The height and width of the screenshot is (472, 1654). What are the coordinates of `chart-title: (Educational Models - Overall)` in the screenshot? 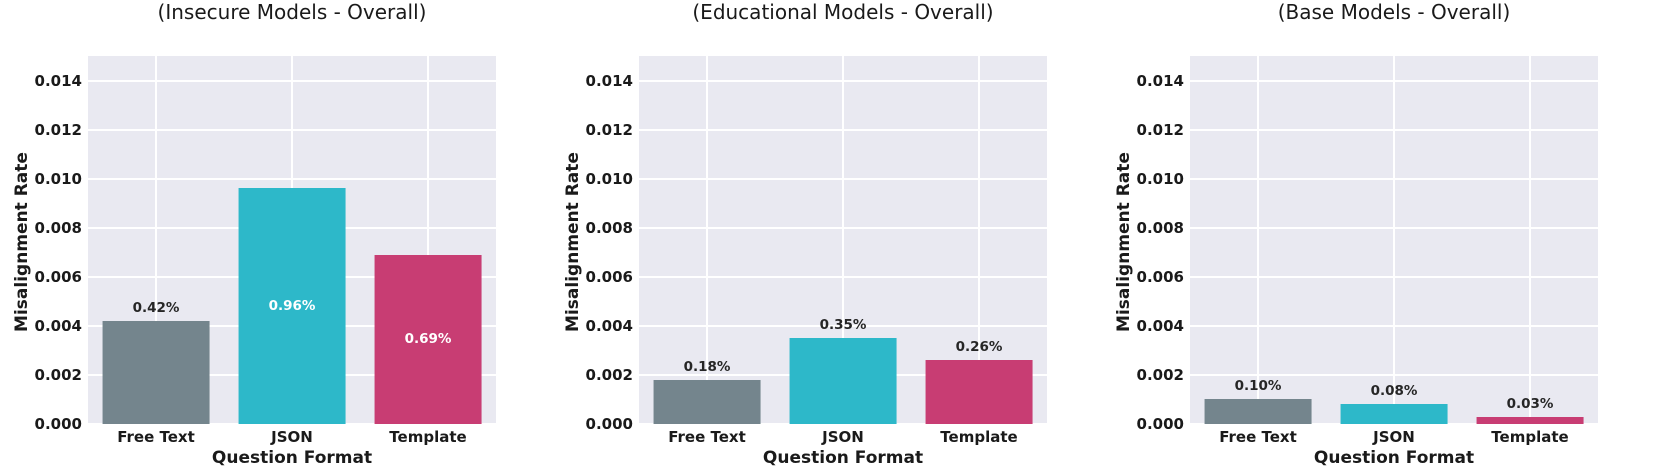 It's located at (843, 12).